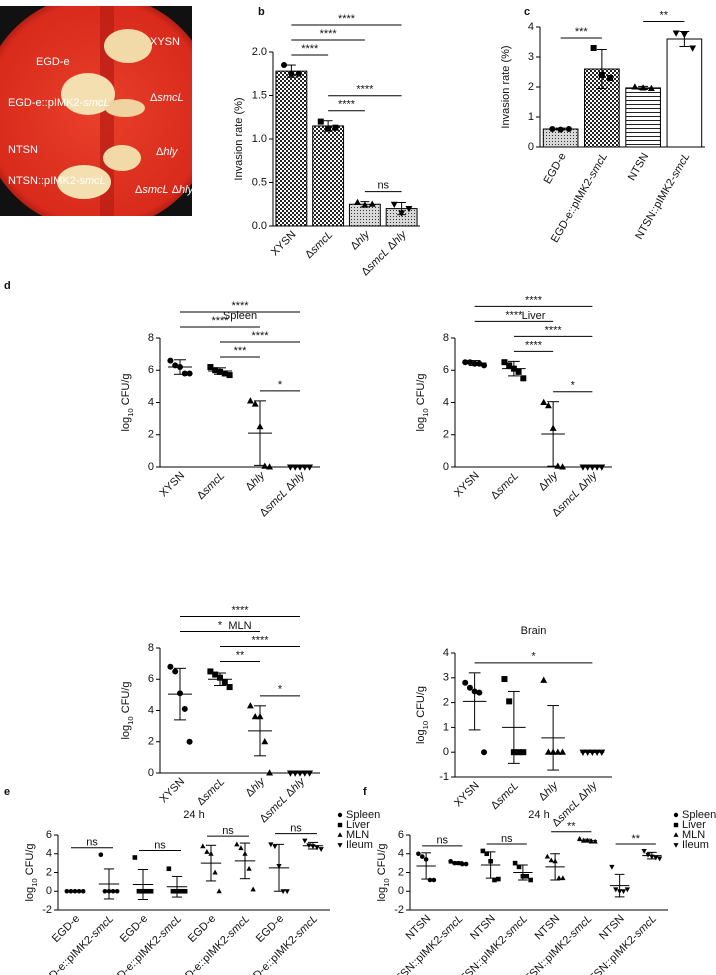  I want to click on chart-title: Brain, so click(534, 631).